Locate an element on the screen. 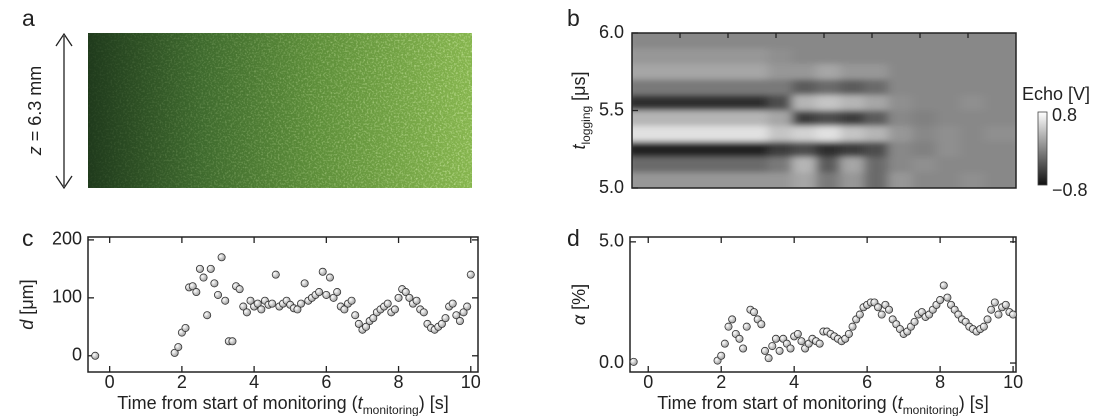 Image resolution: width=1114 pixels, height=416 pixels. y-axis-label: α [%] is located at coordinates (579, 304).